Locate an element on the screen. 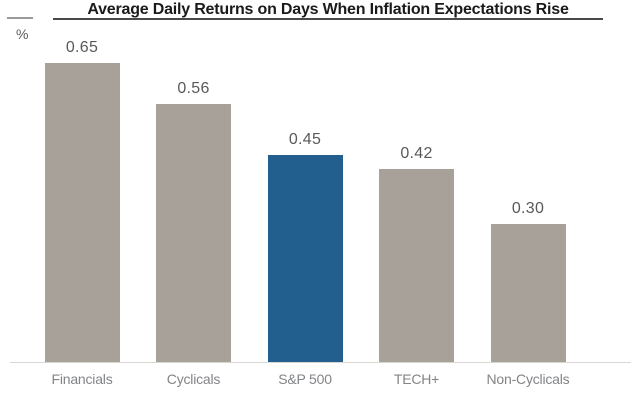 This screenshot has width=640, height=400. bar-financials is located at coordinates (82, 212).